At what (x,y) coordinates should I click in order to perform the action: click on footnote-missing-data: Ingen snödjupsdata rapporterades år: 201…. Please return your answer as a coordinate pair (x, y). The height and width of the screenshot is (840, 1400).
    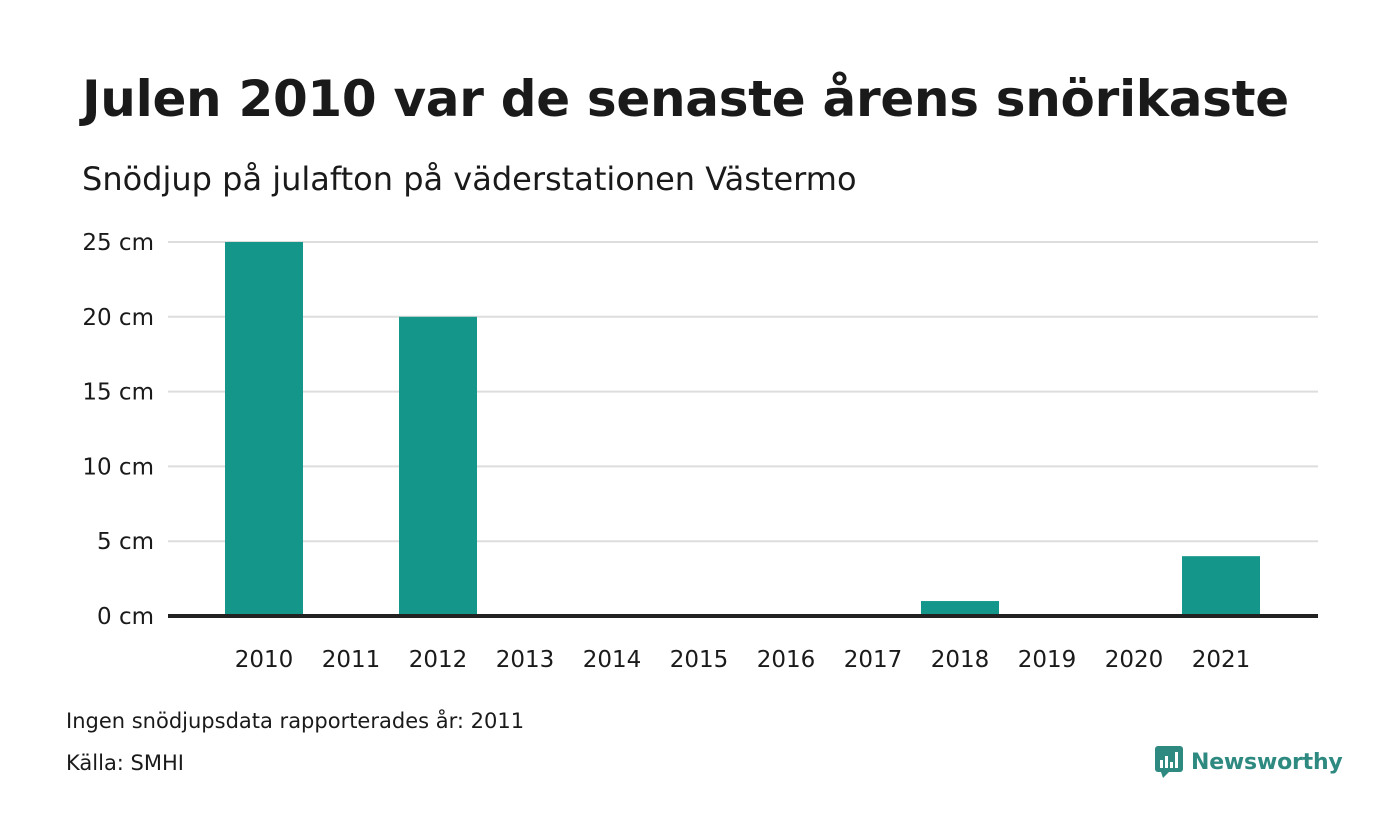
    Looking at the image, I should click on (295, 721).